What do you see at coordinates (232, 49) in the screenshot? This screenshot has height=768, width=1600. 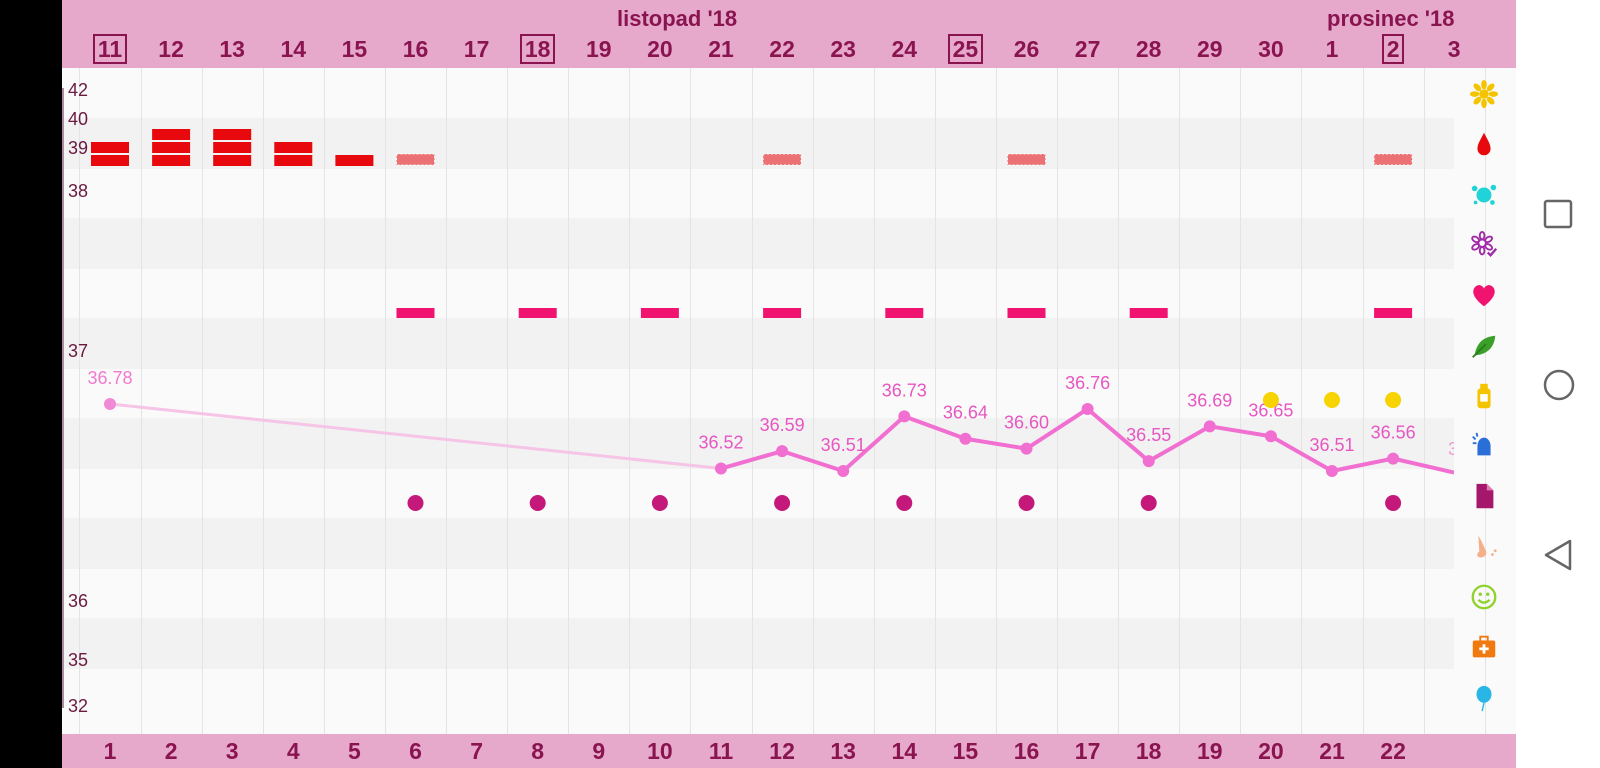 I see `calendar-day-13: 13` at bounding box center [232, 49].